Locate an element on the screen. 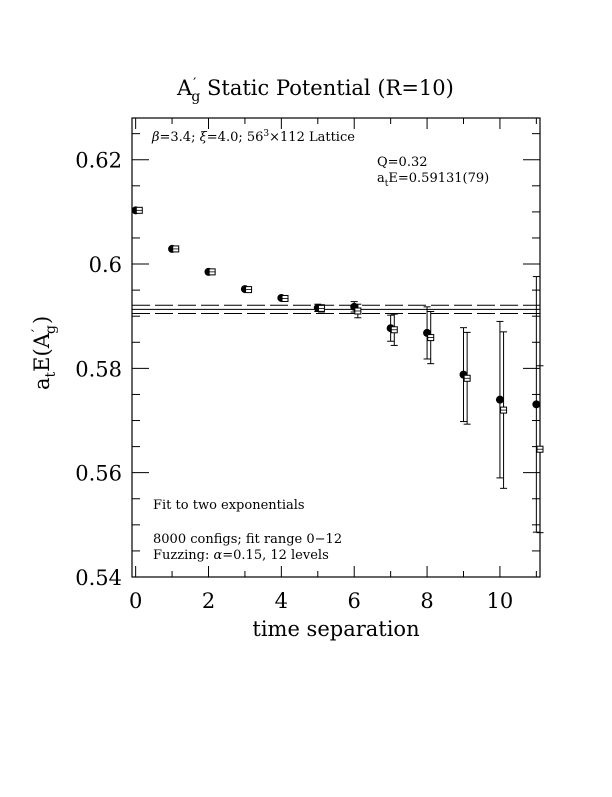 The height and width of the screenshot is (797, 612). lattice-beta: β is located at coordinates (155, 137).